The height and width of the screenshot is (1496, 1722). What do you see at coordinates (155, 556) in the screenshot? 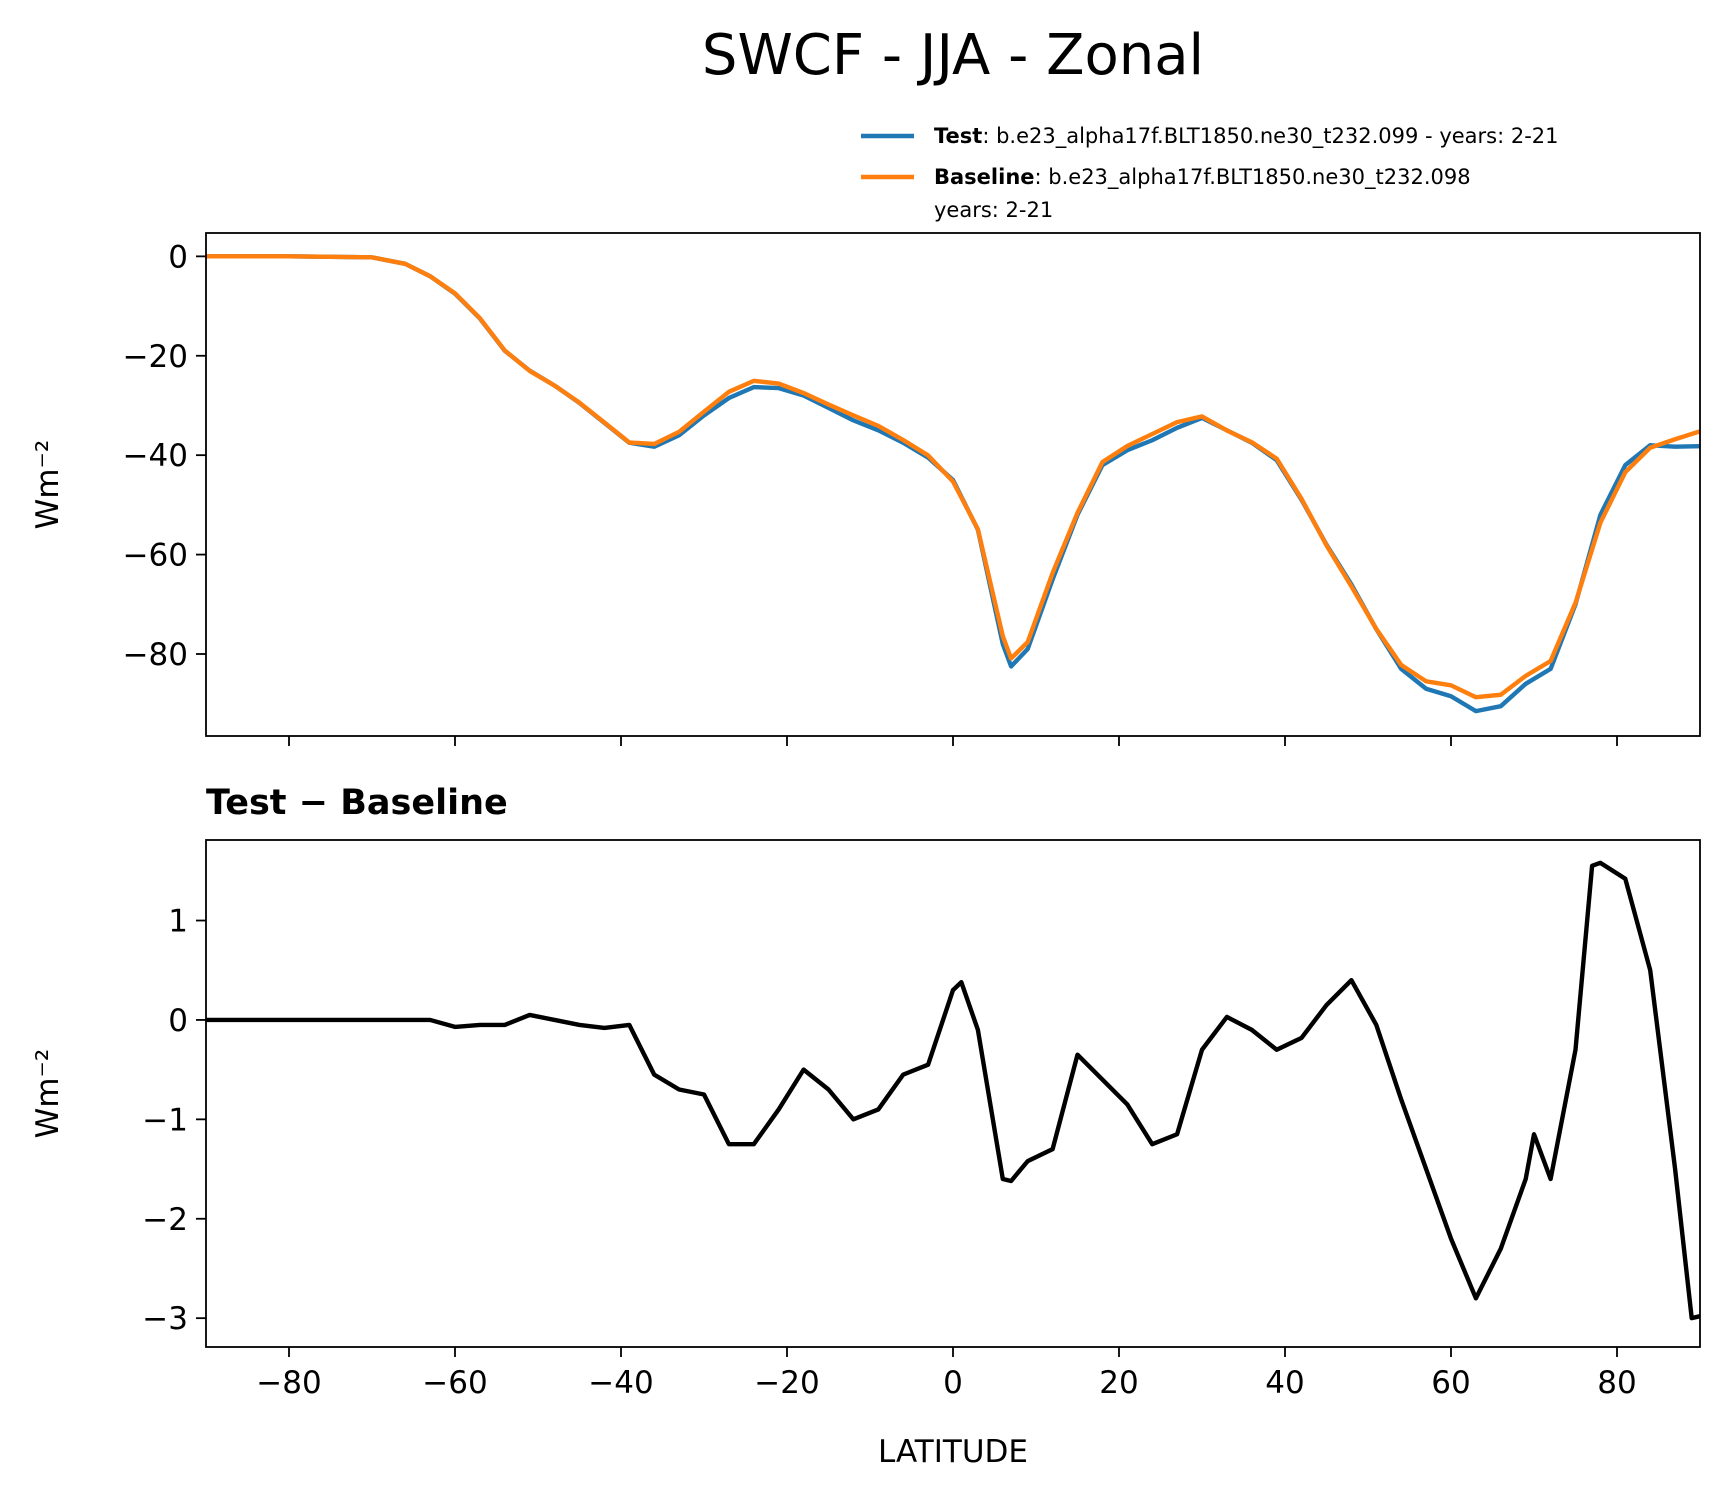
I see `y-tick-label: −60` at bounding box center [155, 556].